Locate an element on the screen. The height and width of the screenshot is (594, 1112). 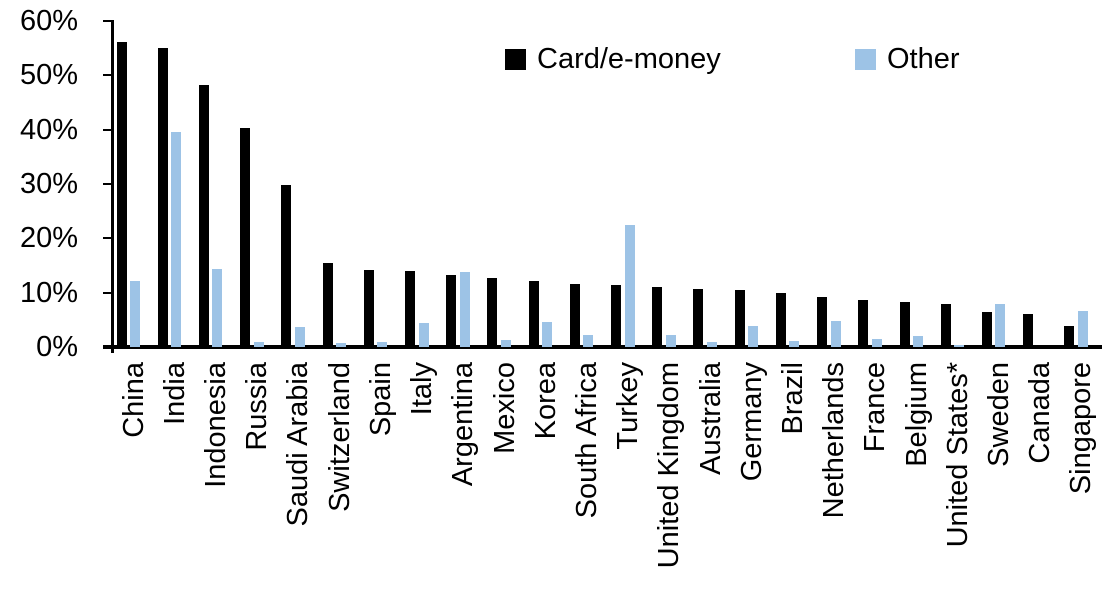
x-axis-label: Brazil is located at coordinates (792, 398).